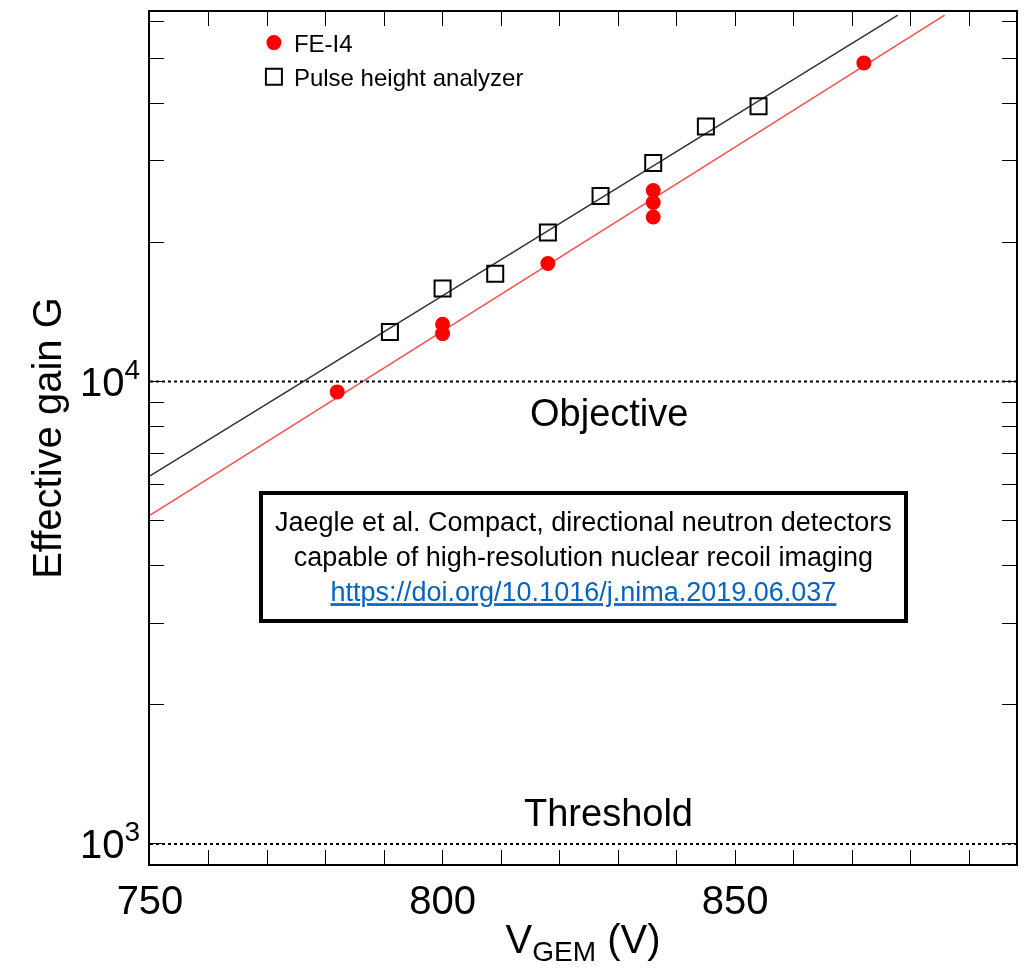  Describe the element at coordinates (583, 942) in the screenshot. I see `x-axis-title: V$_{GEM}$ (V)` at that location.